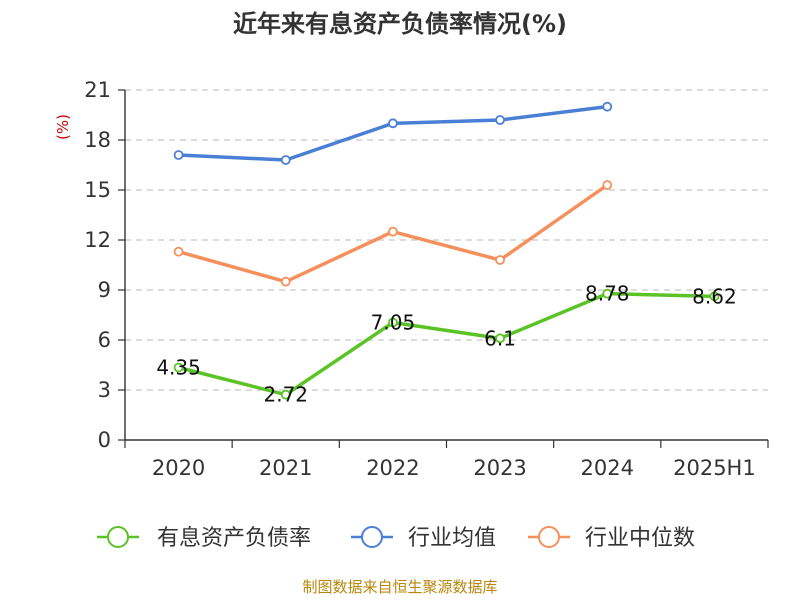 The width and height of the screenshot is (800, 600). What do you see at coordinates (97, 90) in the screenshot?
I see `y-tick-label: 21` at bounding box center [97, 90].